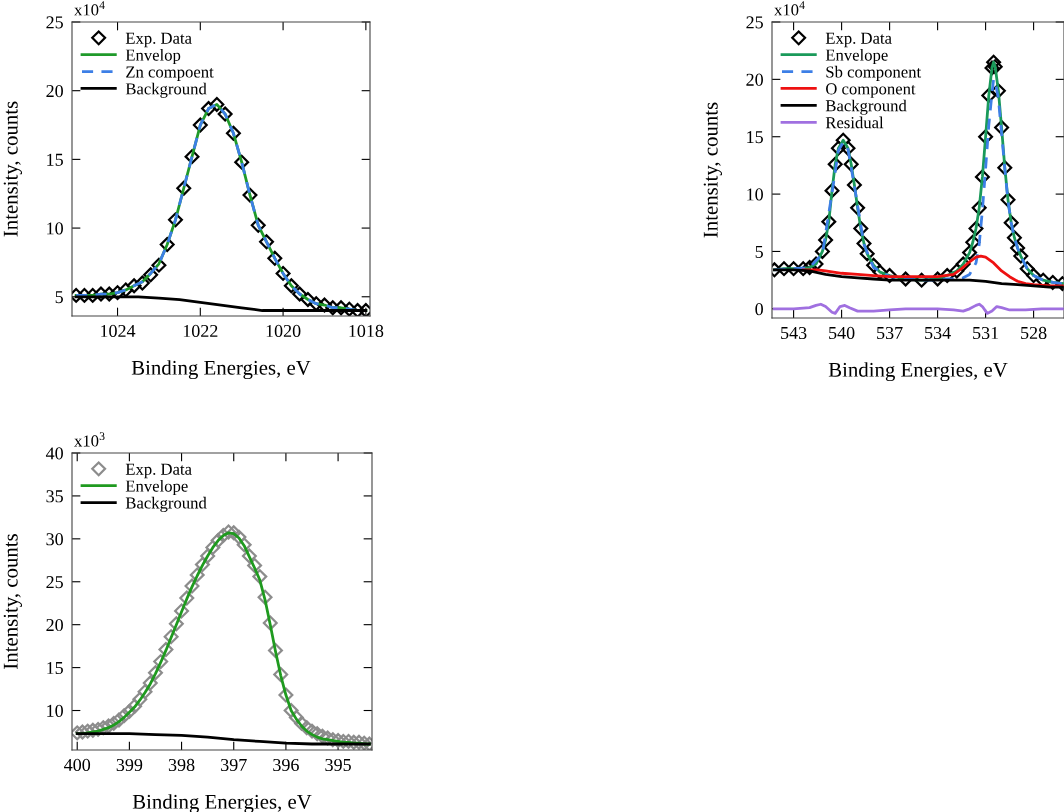 The height and width of the screenshot is (812, 1064). What do you see at coordinates (153, 56) in the screenshot?
I see `legend-label: Envelop` at bounding box center [153, 56].